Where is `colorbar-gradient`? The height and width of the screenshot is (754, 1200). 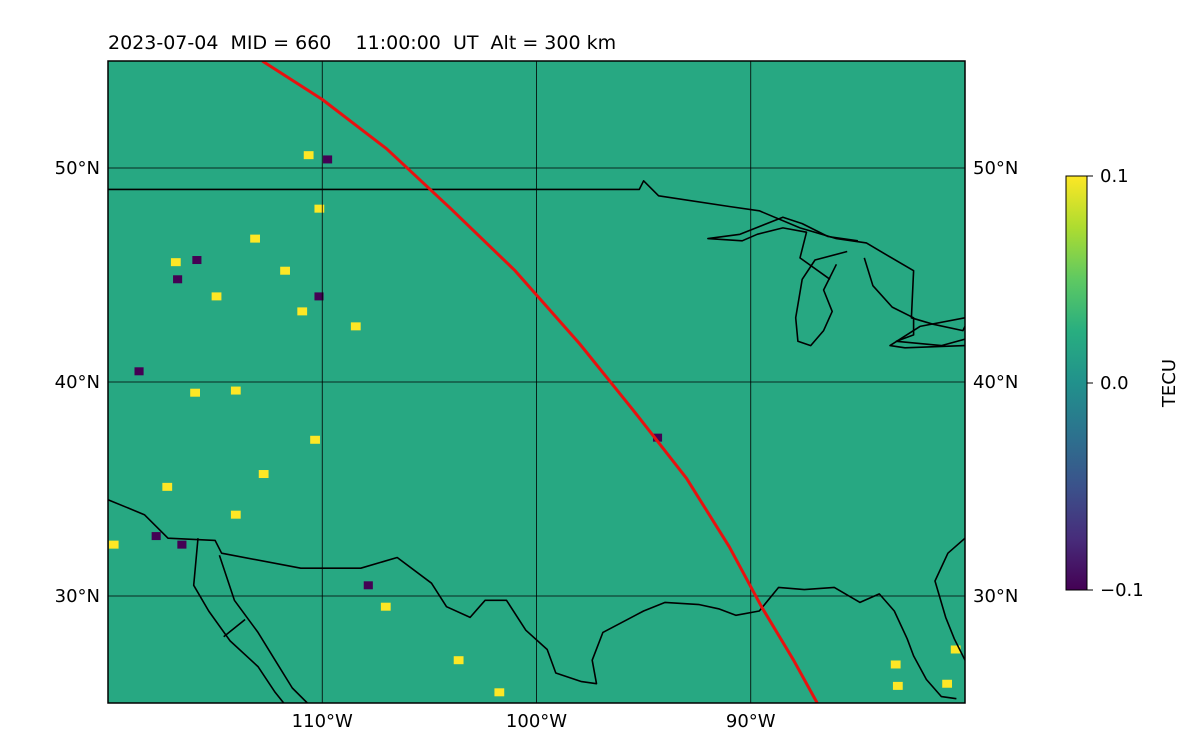 colorbar-gradient is located at coordinates (1076, 383).